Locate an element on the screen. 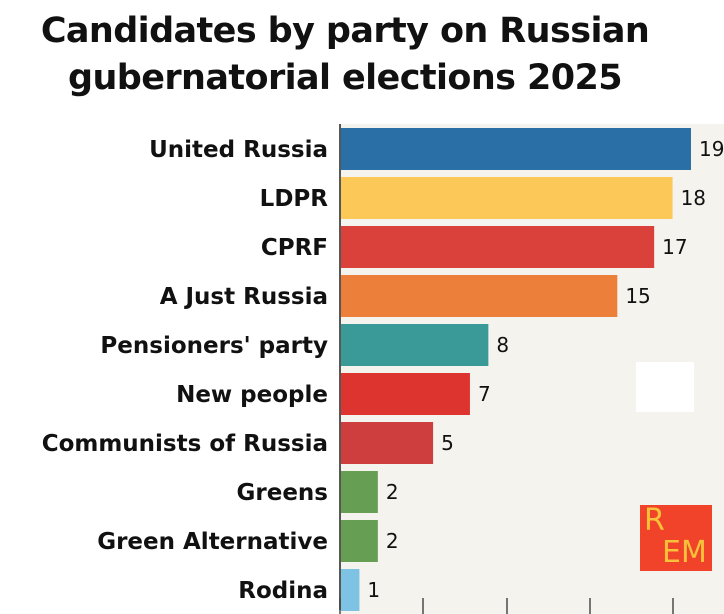  category-label: Communists of Russia is located at coordinates (185, 444).